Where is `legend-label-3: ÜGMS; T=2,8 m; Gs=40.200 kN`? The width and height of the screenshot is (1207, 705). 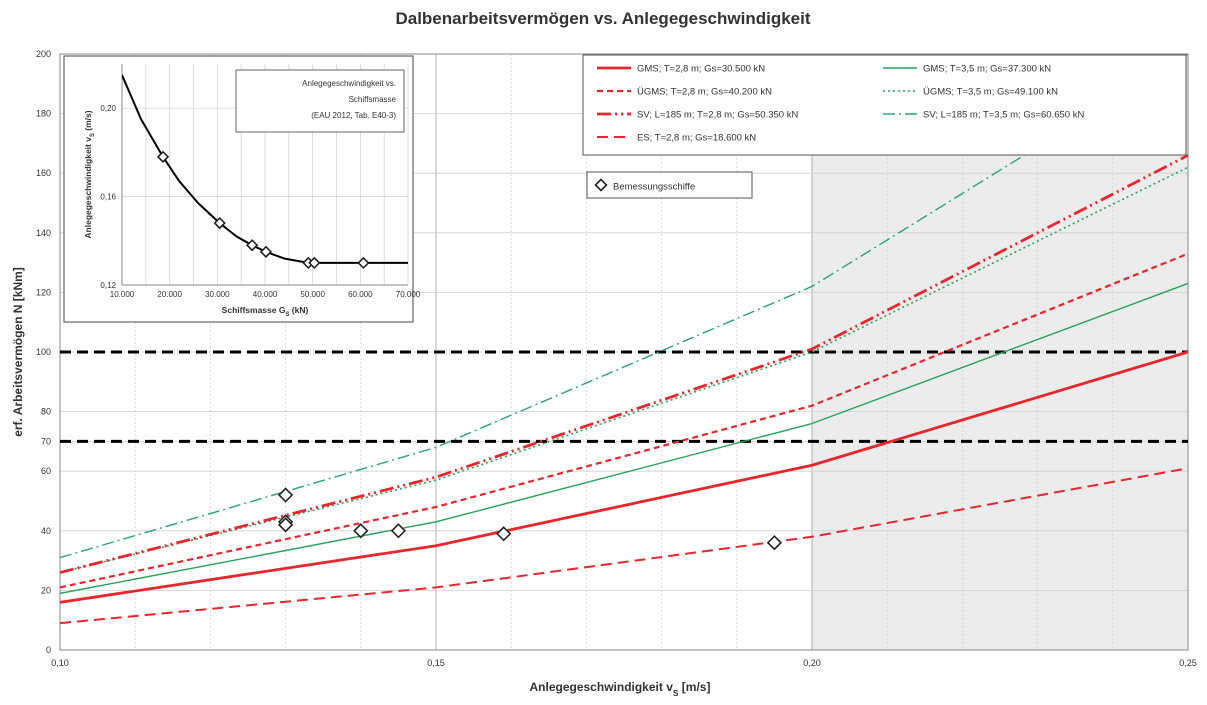 legend-label-3: ÜGMS; T=2,8 m; Gs=40.200 kN is located at coordinates (704, 92).